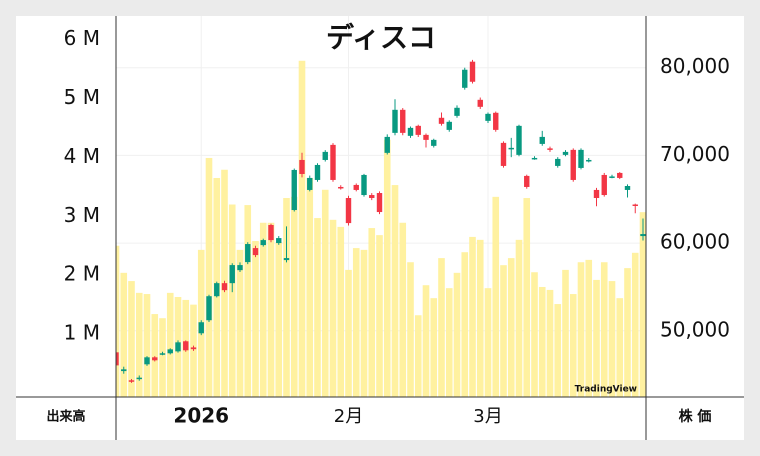  What do you see at coordinates (487, 416) in the screenshot?
I see `x-tick-label: 3月` at bounding box center [487, 416].